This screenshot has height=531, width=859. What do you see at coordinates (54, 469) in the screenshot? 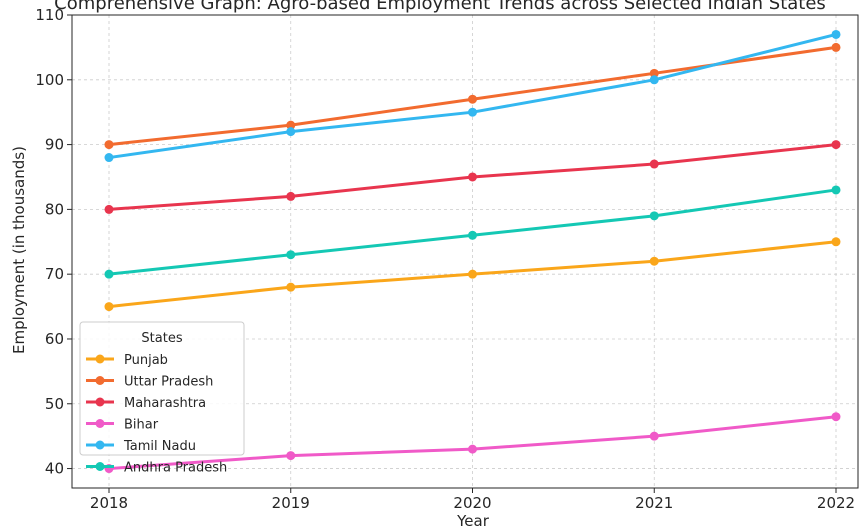
I see `y-tick-label: 40` at bounding box center [54, 469].